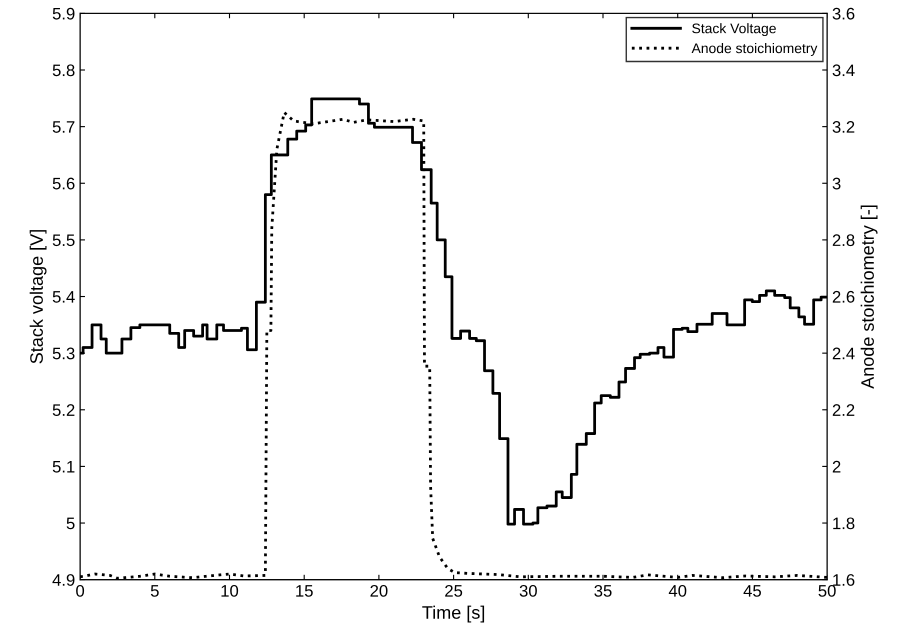 The width and height of the screenshot is (900, 637). Describe the element at coordinates (230, 590) in the screenshot. I see `x-tick-label: 10` at that location.